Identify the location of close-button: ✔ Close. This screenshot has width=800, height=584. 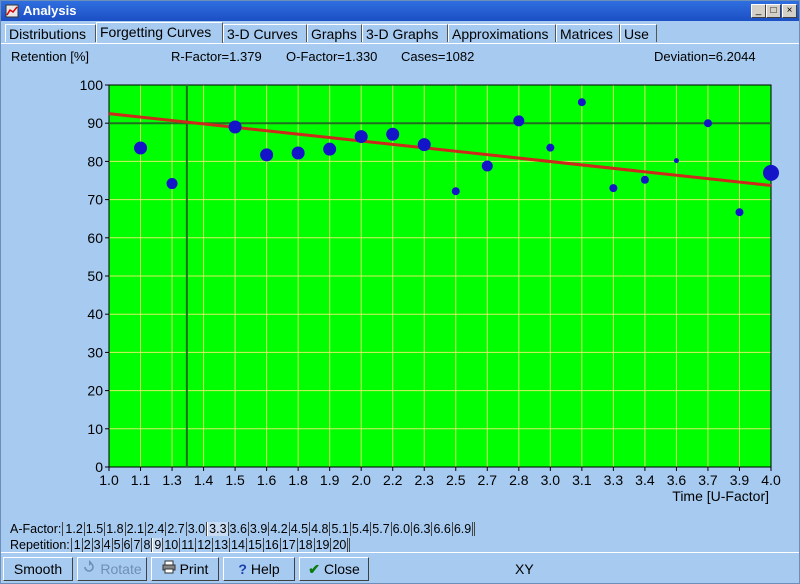
(334, 569).